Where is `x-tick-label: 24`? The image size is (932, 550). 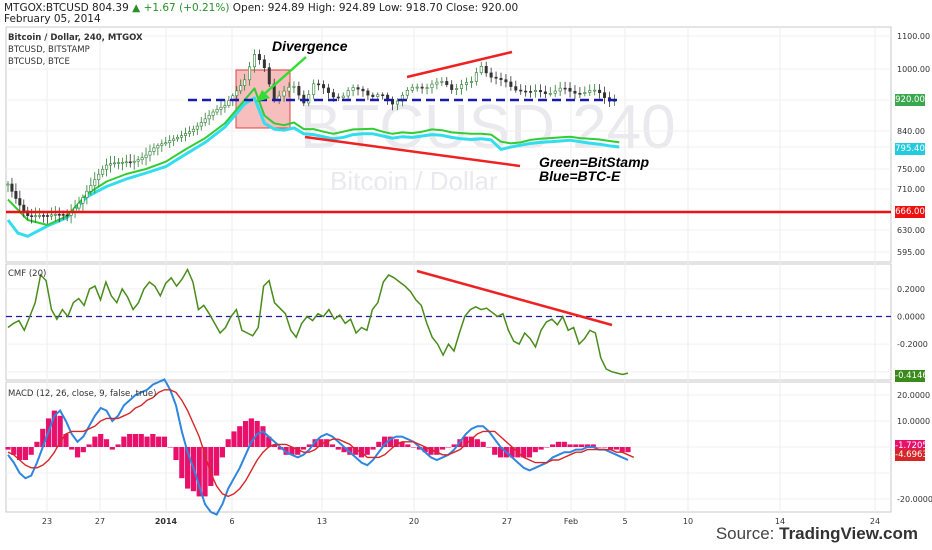 x-tick-label: 24 is located at coordinates (875, 521).